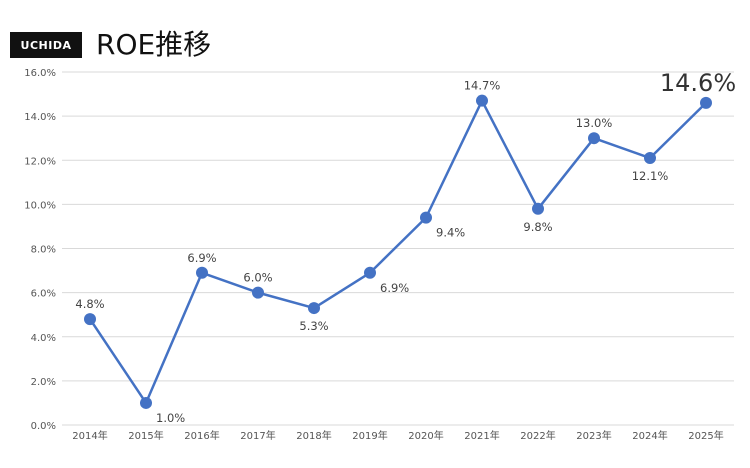  What do you see at coordinates (43, 250) in the screenshot?
I see `y-tick-label: 8.0%` at bounding box center [43, 250].